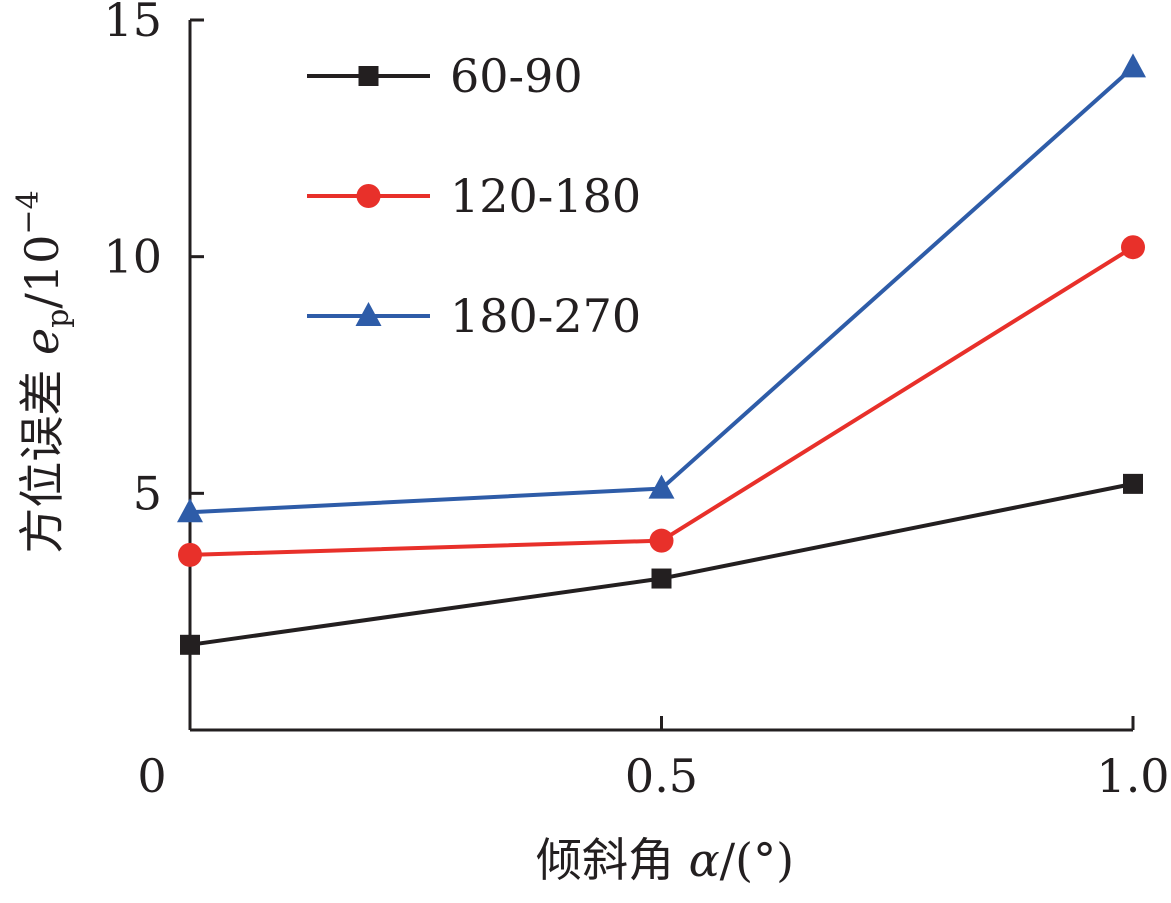 Image resolution: width=1171 pixels, height=903 pixels. I want to click on legend: 60-90 120-180 180-270, so click(474, 196).